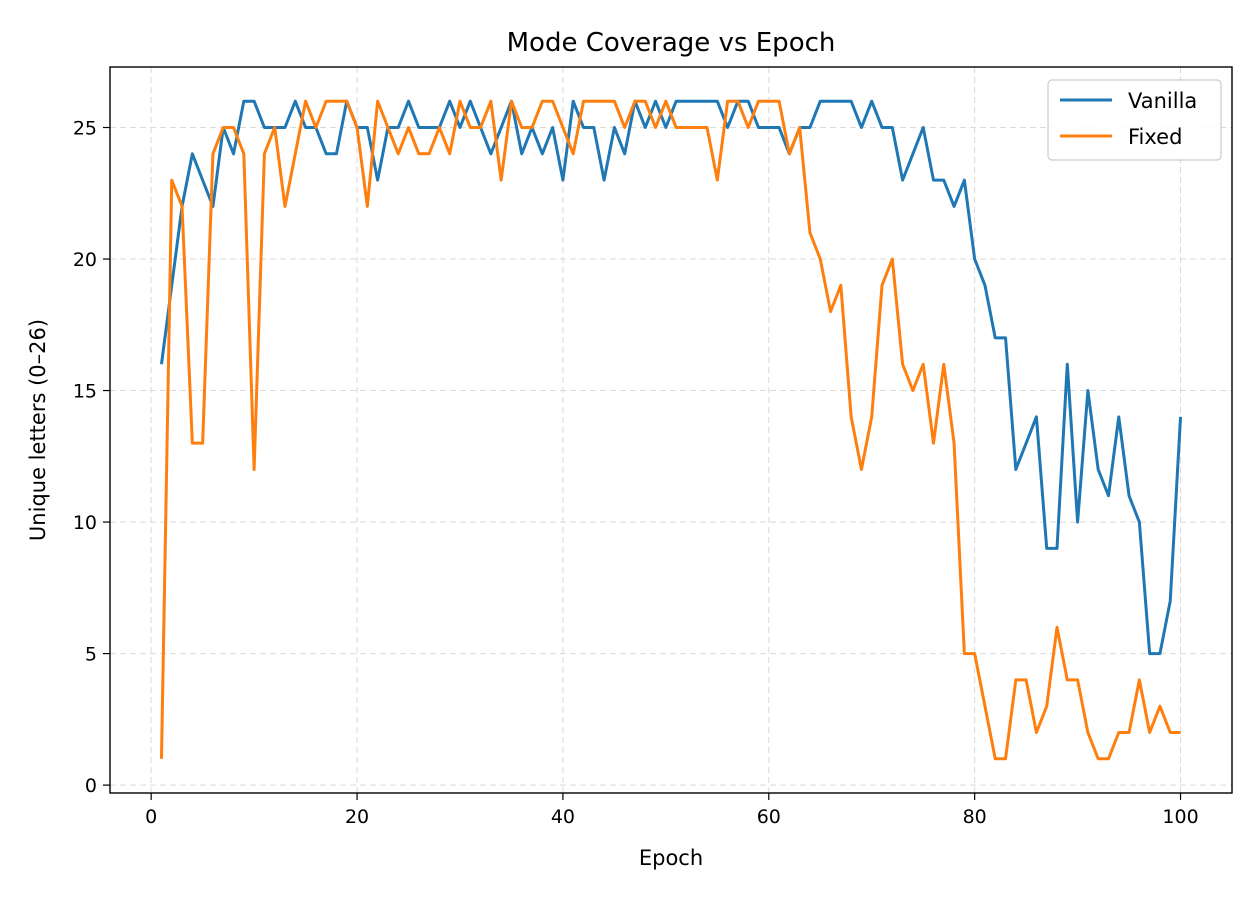 This screenshot has width=1260, height=900. What do you see at coordinates (357, 817) in the screenshot?
I see `x-tick-label: 20` at bounding box center [357, 817].